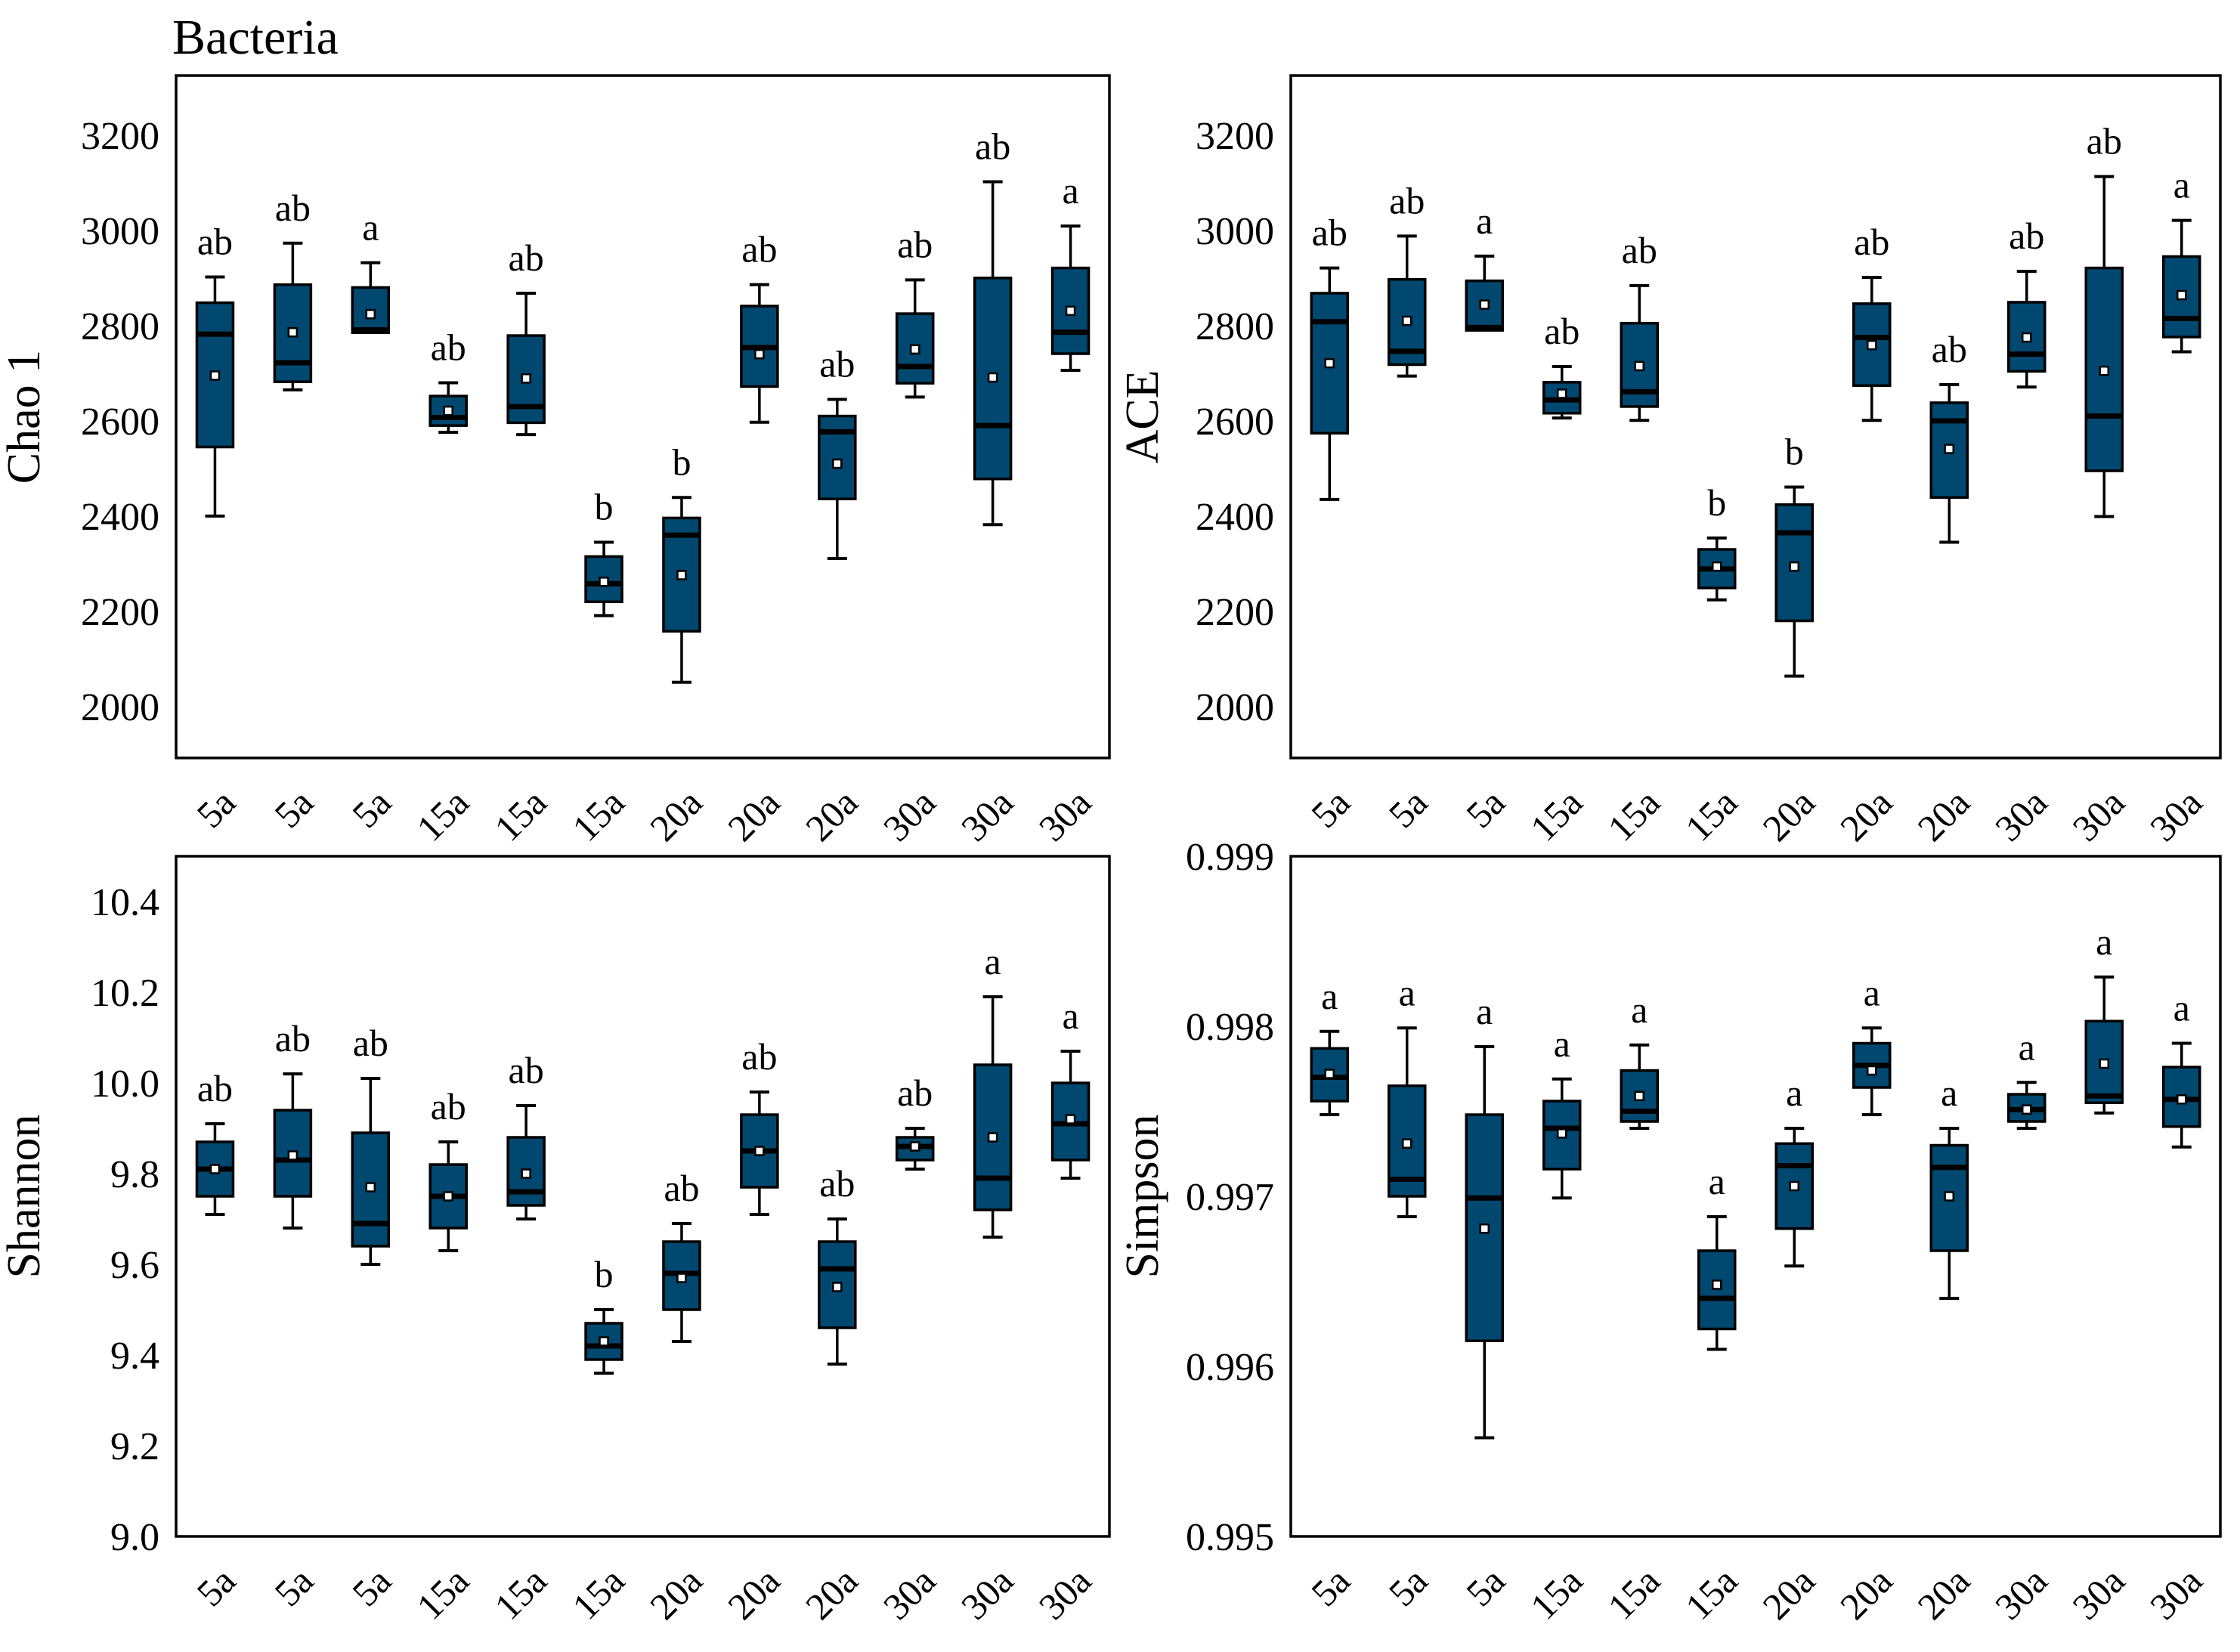  What do you see at coordinates (134, 1446) in the screenshot?
I see `y-tick-label: 9.2` at bounding box center [134, 1446].